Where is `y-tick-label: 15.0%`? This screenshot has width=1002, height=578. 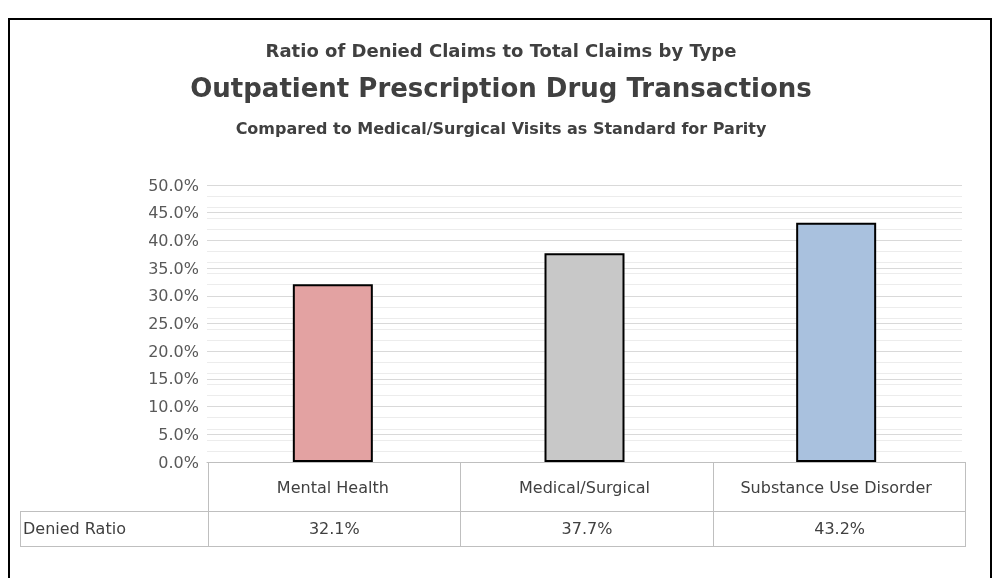 y-tick-label: 15.0% is located at coordinates (173, 379).